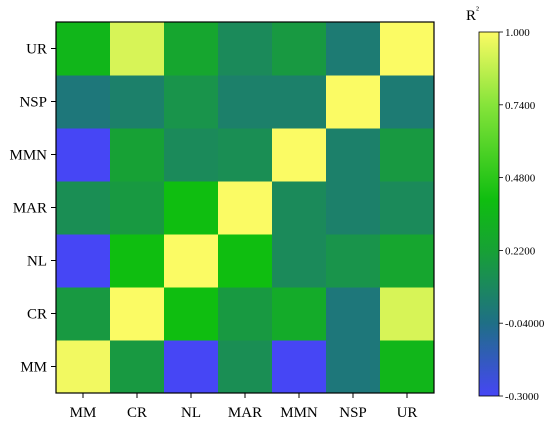  What do you see at coordinates (191, 155) in the screenshot?
I see `heatmap-cell-MMN-NL` at bounding box center [191, 155].